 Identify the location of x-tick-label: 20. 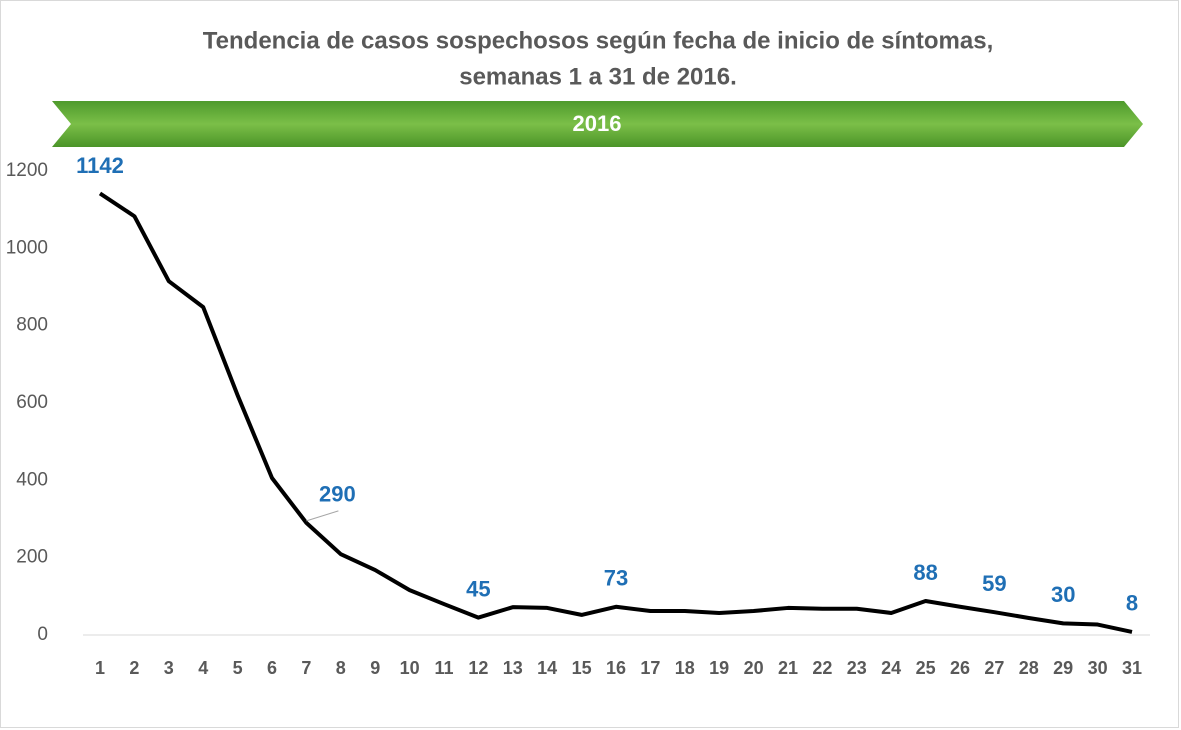
(754, 668).